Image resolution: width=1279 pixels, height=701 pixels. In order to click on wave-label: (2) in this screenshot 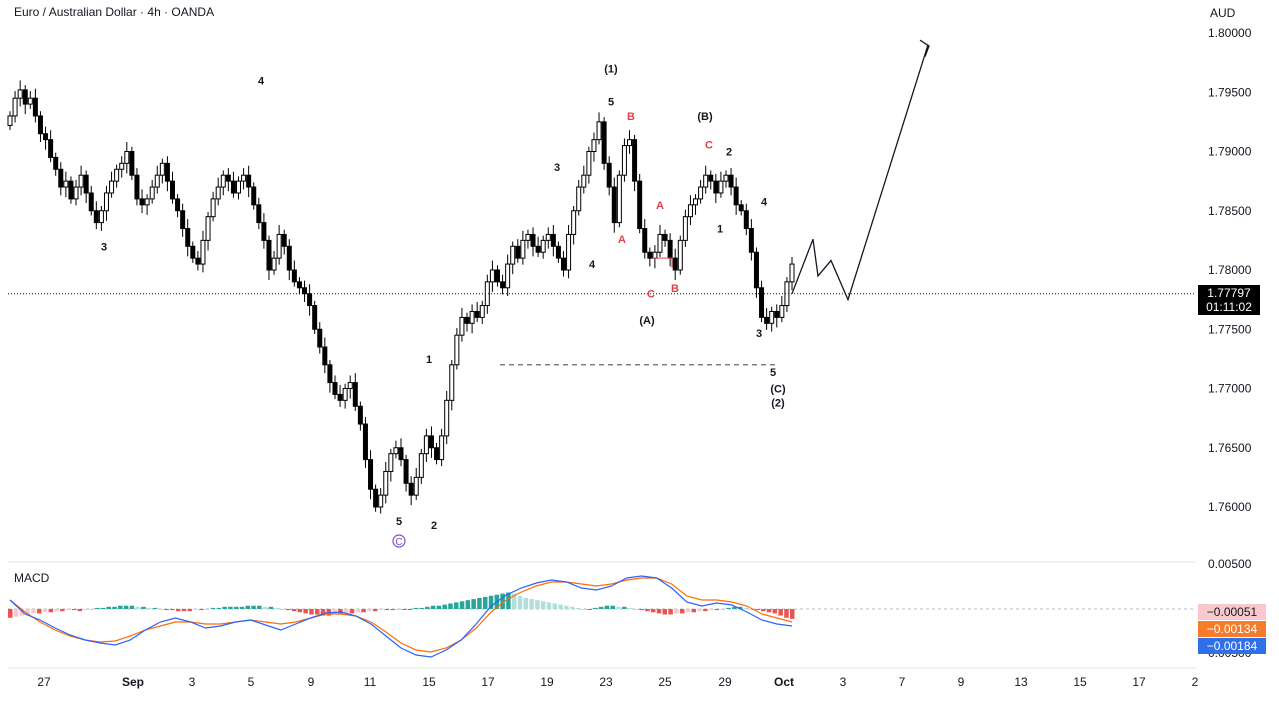, I will do `click(778, 404)`.